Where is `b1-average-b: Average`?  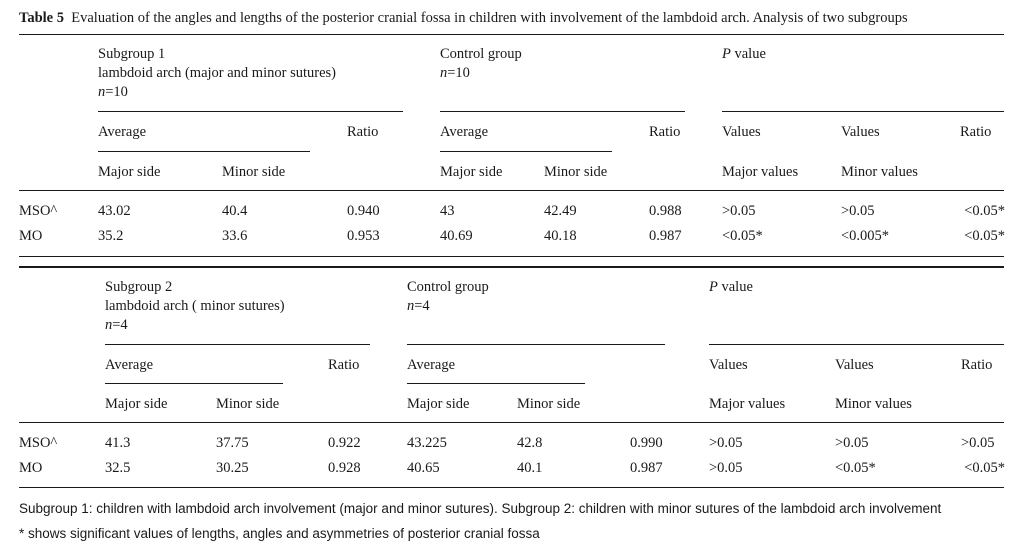
b1-average-b: Average is located at coordinates (464, 132).